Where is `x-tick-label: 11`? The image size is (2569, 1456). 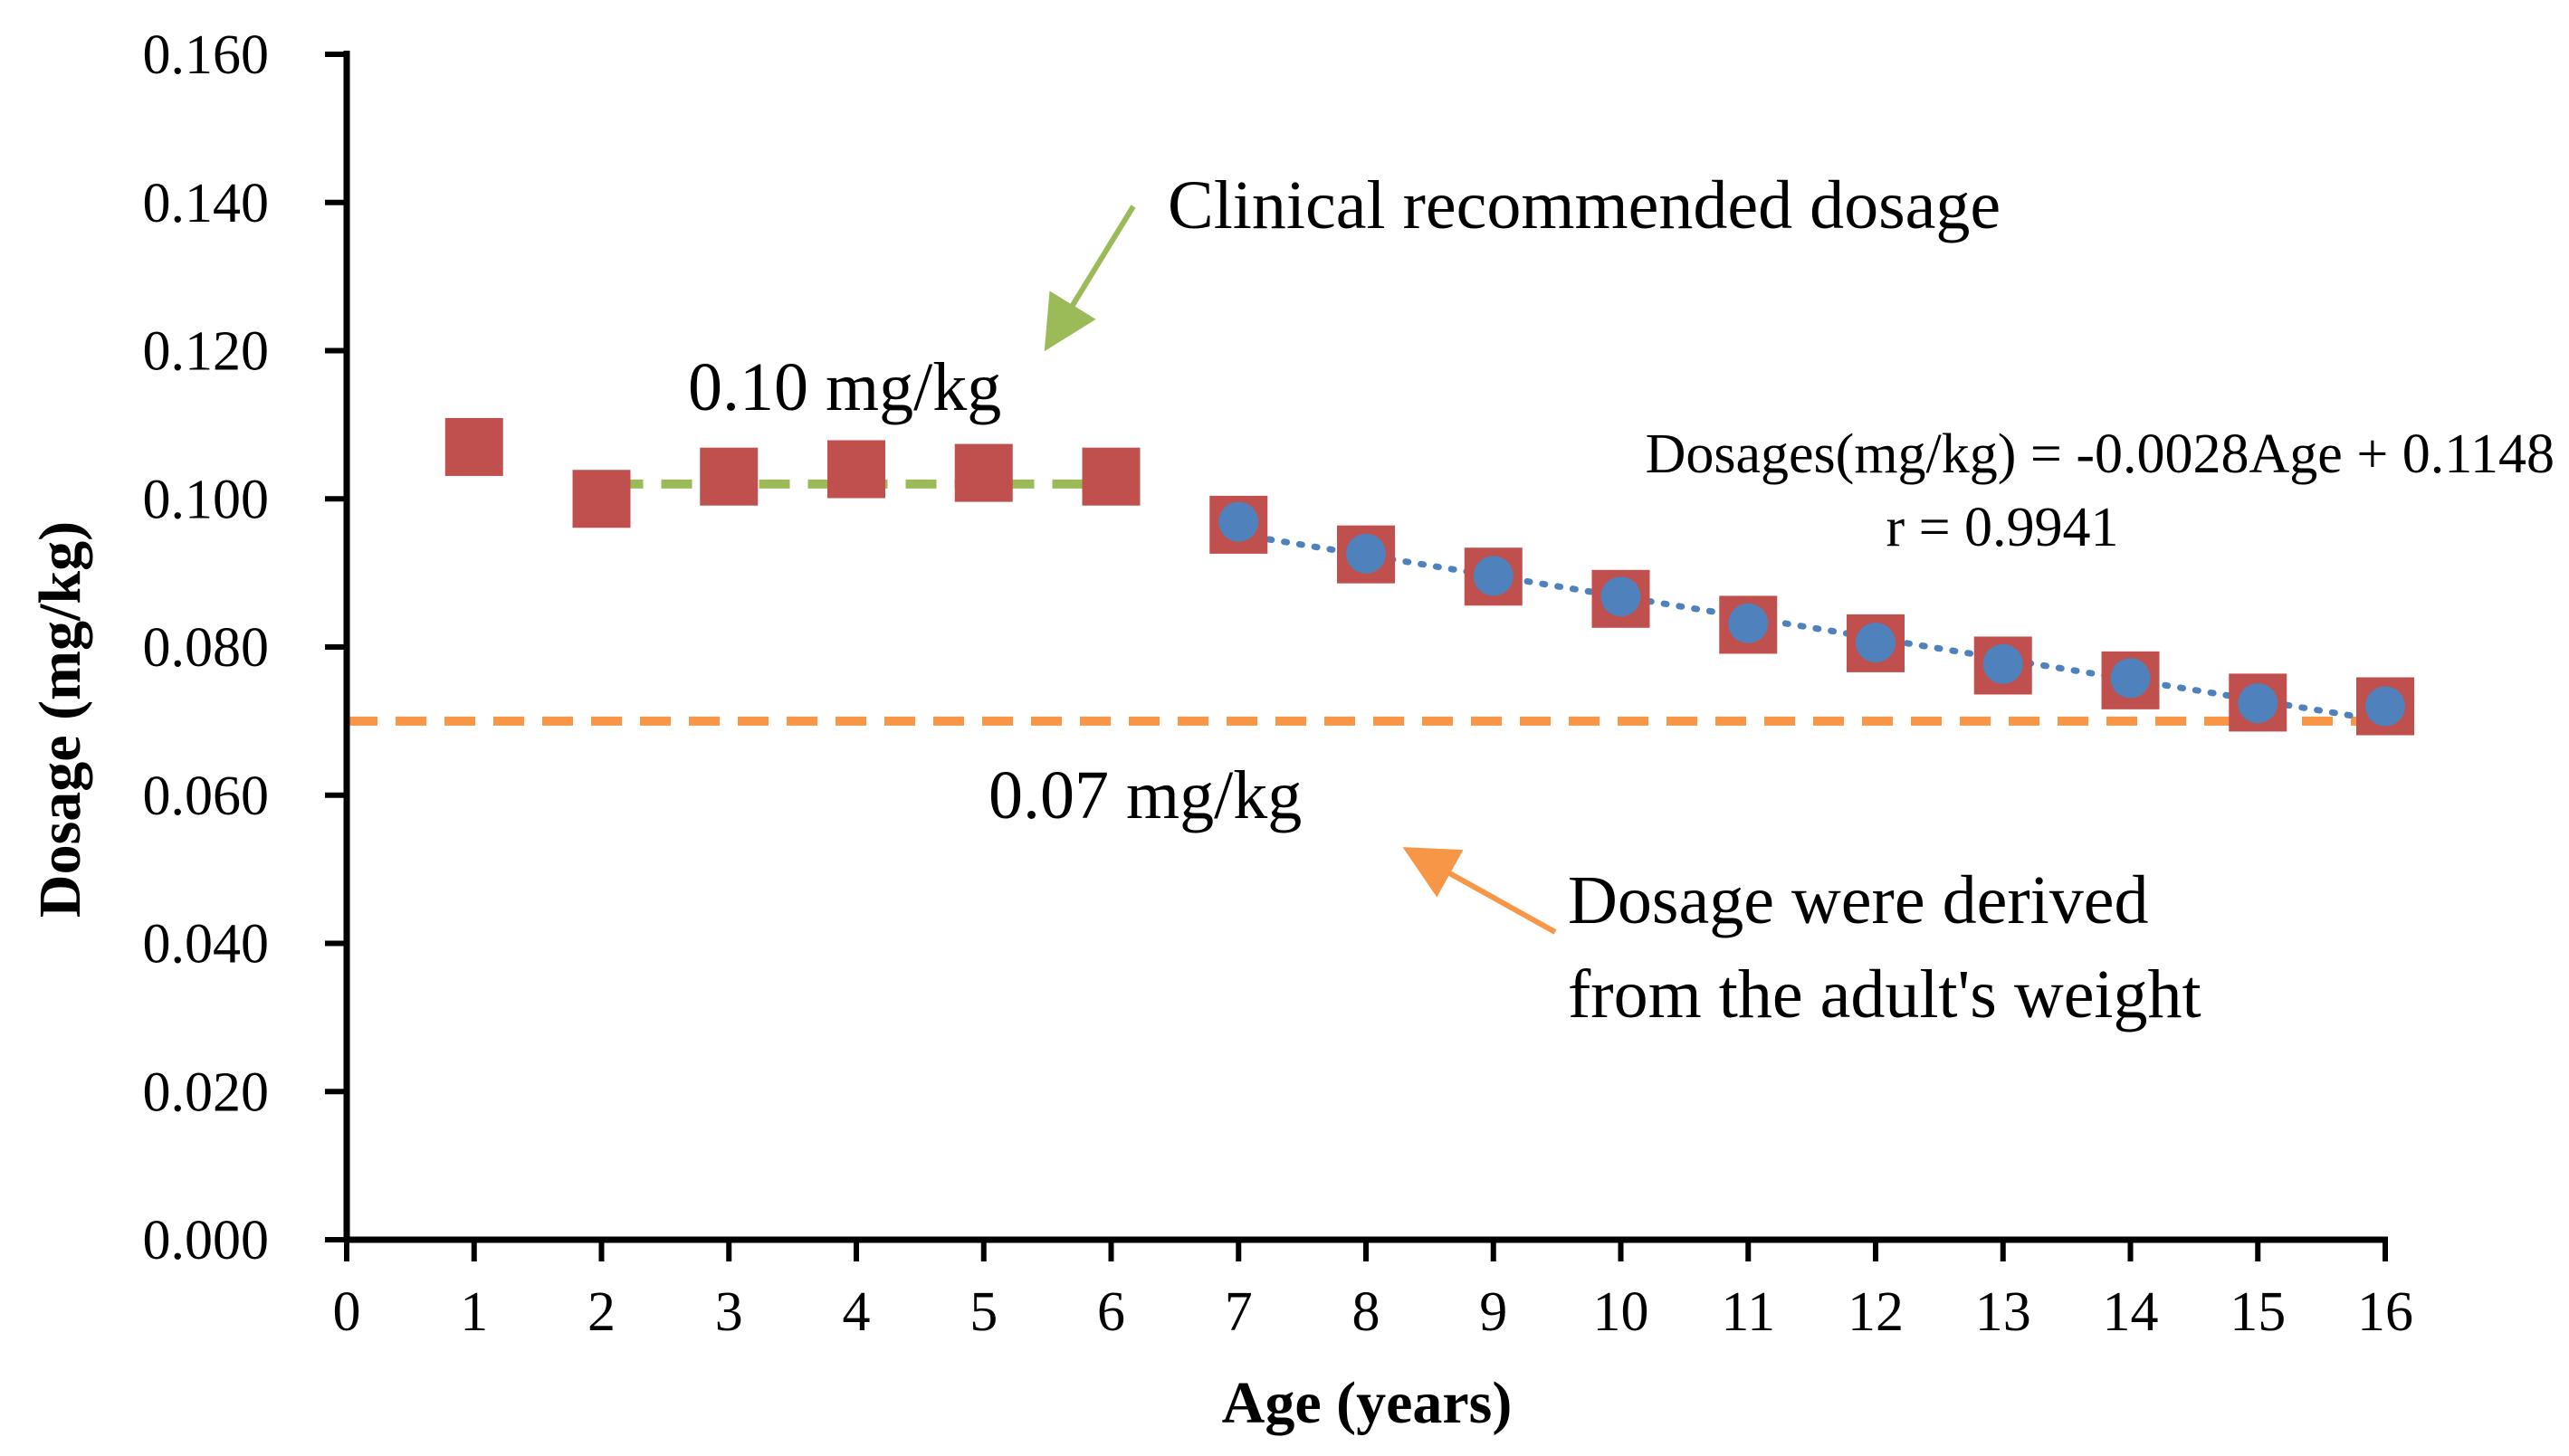
x-tick-label: 11 is located at coordinates (1748, 1312).